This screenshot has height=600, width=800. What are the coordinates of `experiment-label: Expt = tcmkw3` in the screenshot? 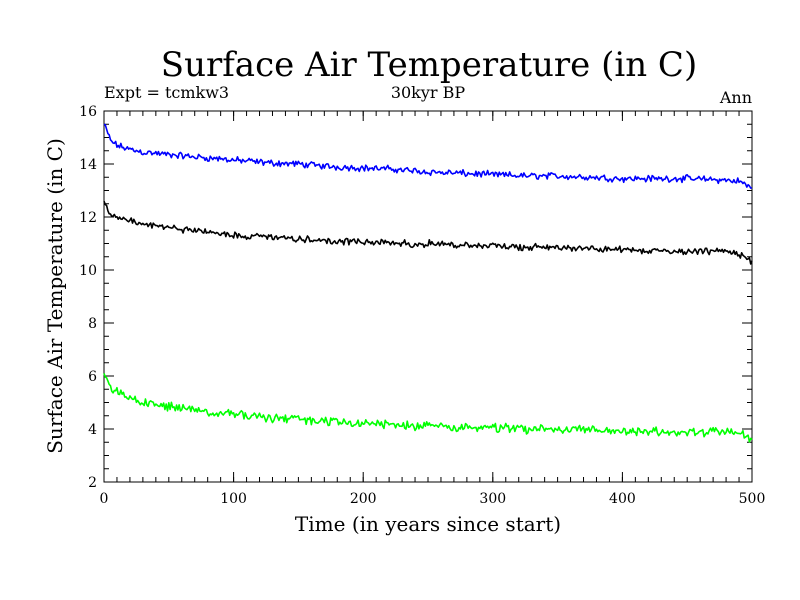 It's located at (166, 92).